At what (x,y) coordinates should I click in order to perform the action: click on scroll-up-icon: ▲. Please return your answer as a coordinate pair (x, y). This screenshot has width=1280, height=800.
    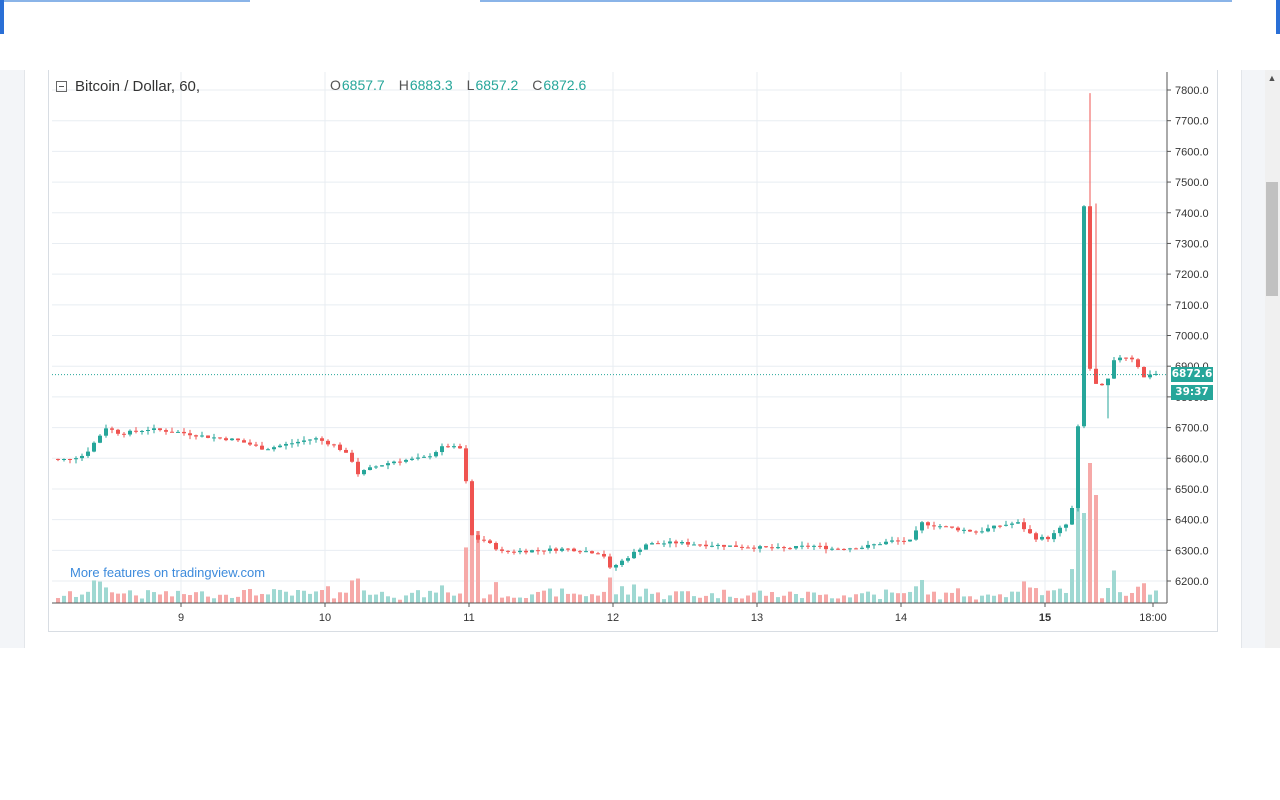
    Looking at the image, I should click on (1272, 78).